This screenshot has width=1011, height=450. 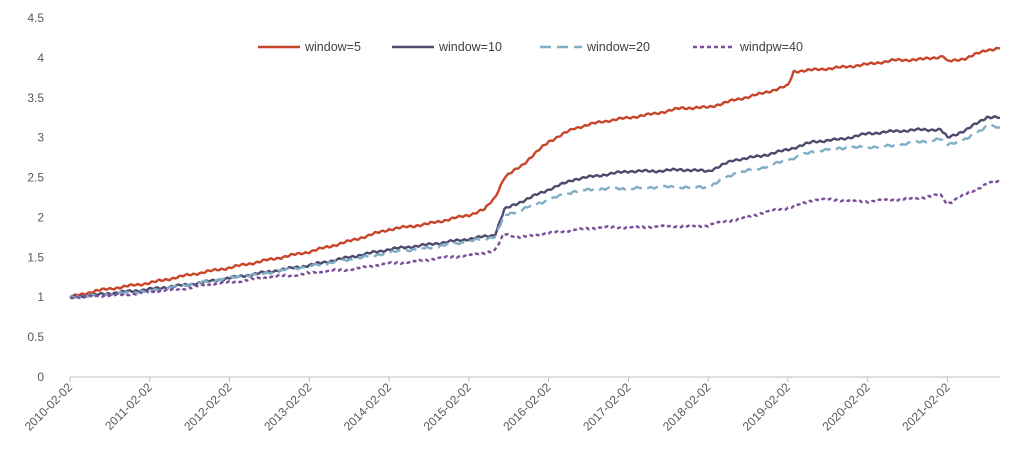 I want to click on y-tick-label: 1.5, so click(x=35, y=257).